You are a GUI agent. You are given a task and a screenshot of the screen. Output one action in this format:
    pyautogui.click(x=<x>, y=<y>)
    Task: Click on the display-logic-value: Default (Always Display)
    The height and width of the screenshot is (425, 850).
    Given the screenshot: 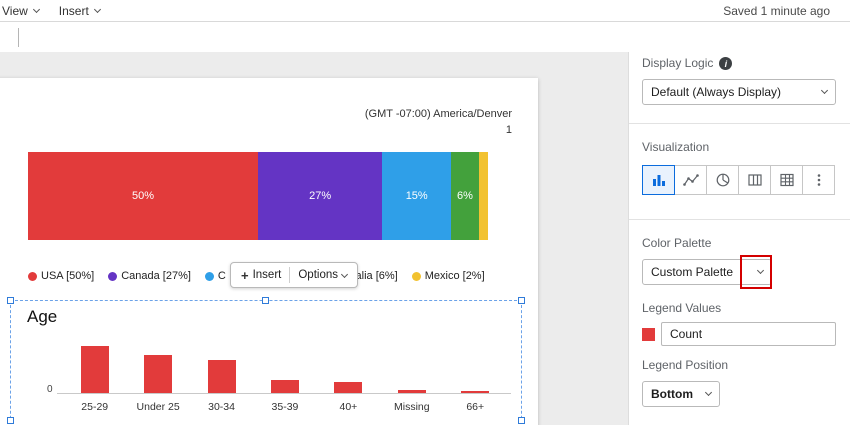 What is the action you would take?
    pyautogui.click(x=716, y=92)
    